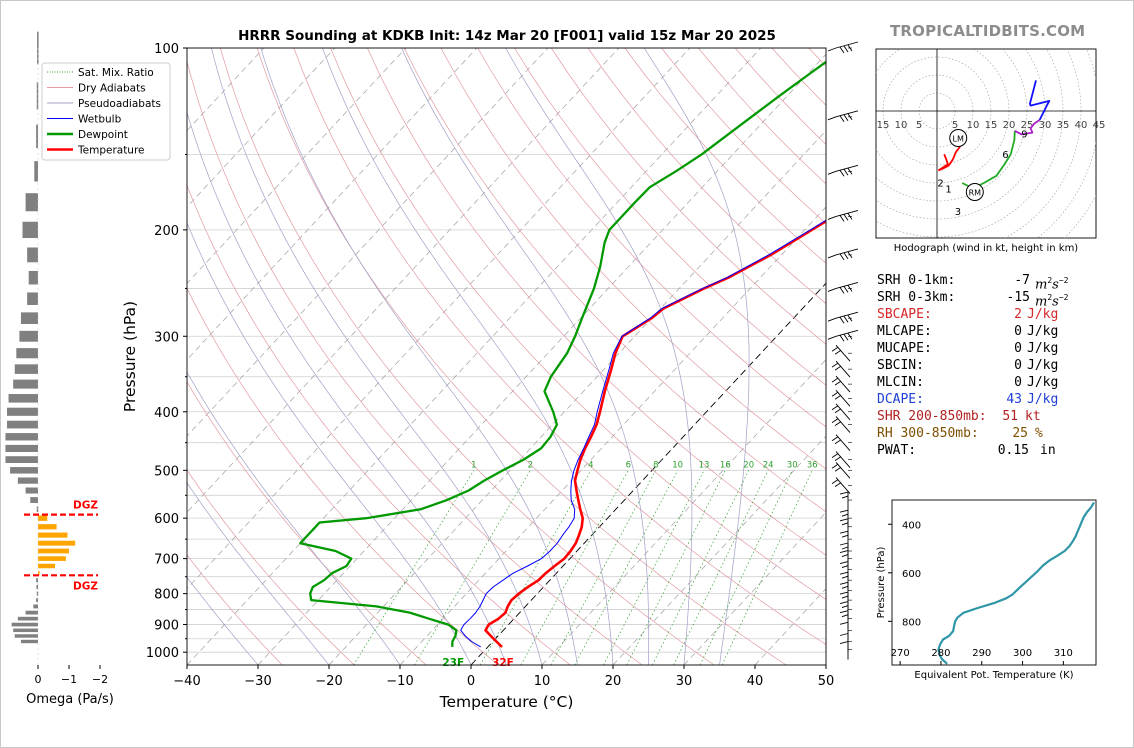  What do you see at coordinates (166, 560) in the screenshot?
I see `y-tick-label: 700` at bounding box center [166, 560].